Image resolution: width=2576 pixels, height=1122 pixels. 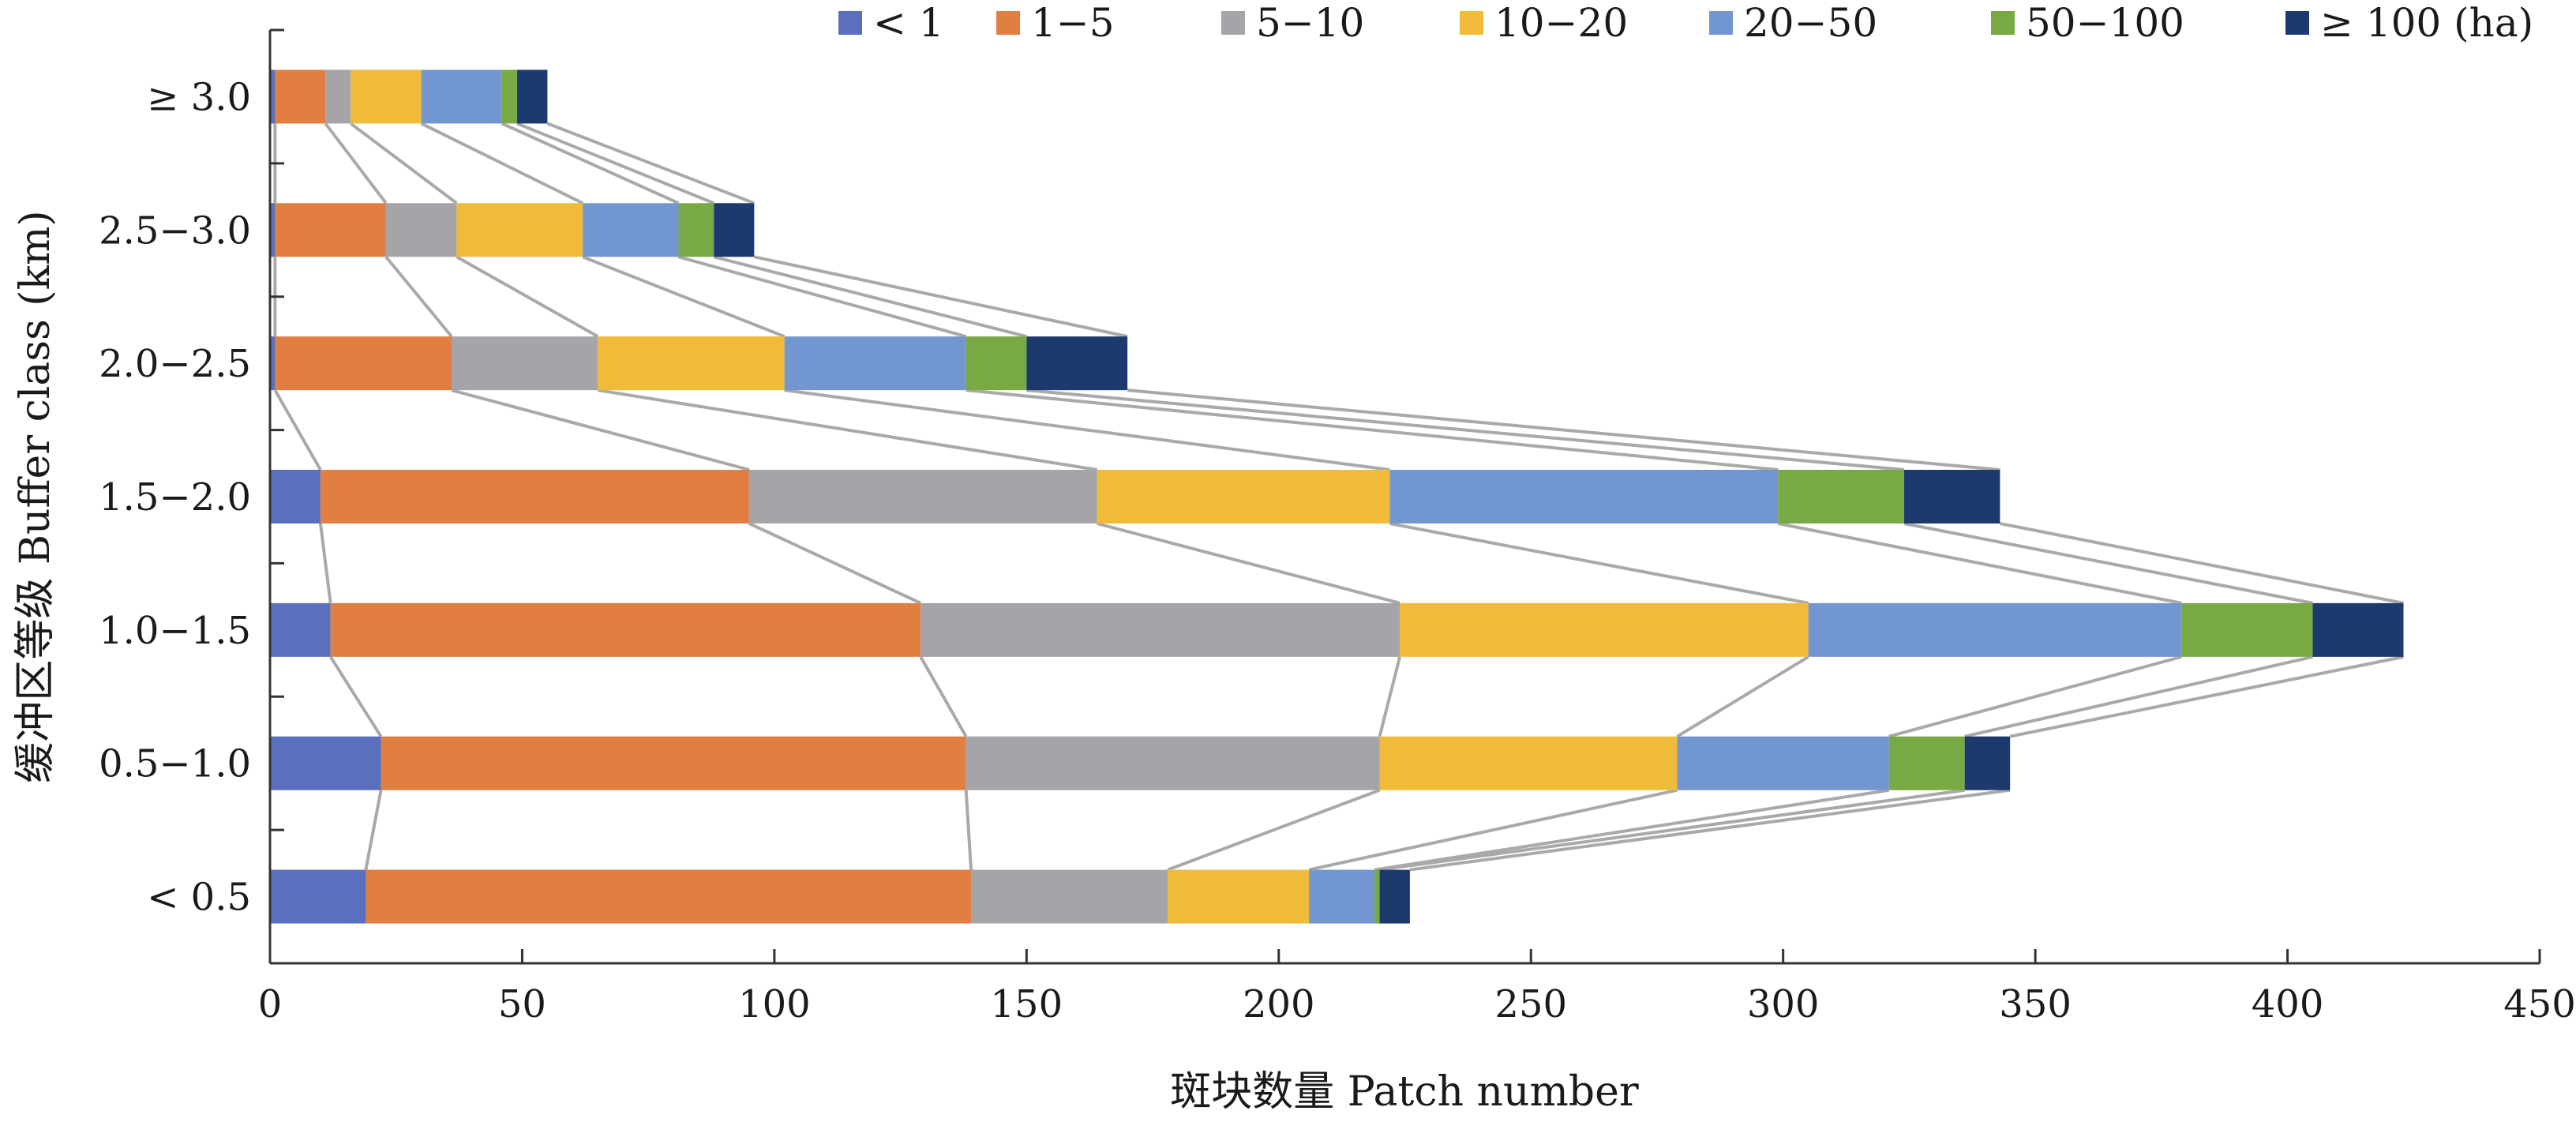 What do you see at coordinates (1417, 988) in the screenshot?
I see `x-ticks: 0 50 100 150 200 250 300 350 400 450` at bounding box center [1417, 988].